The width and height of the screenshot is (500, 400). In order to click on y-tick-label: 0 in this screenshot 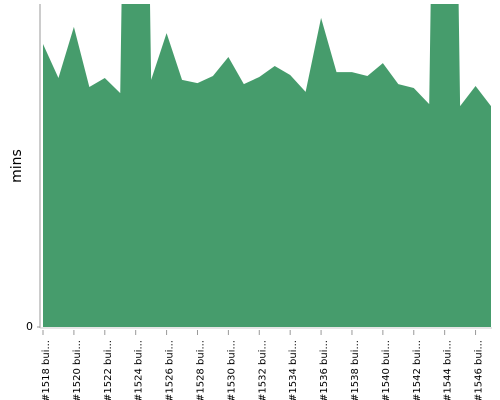, I will do `click(29, 326)`.